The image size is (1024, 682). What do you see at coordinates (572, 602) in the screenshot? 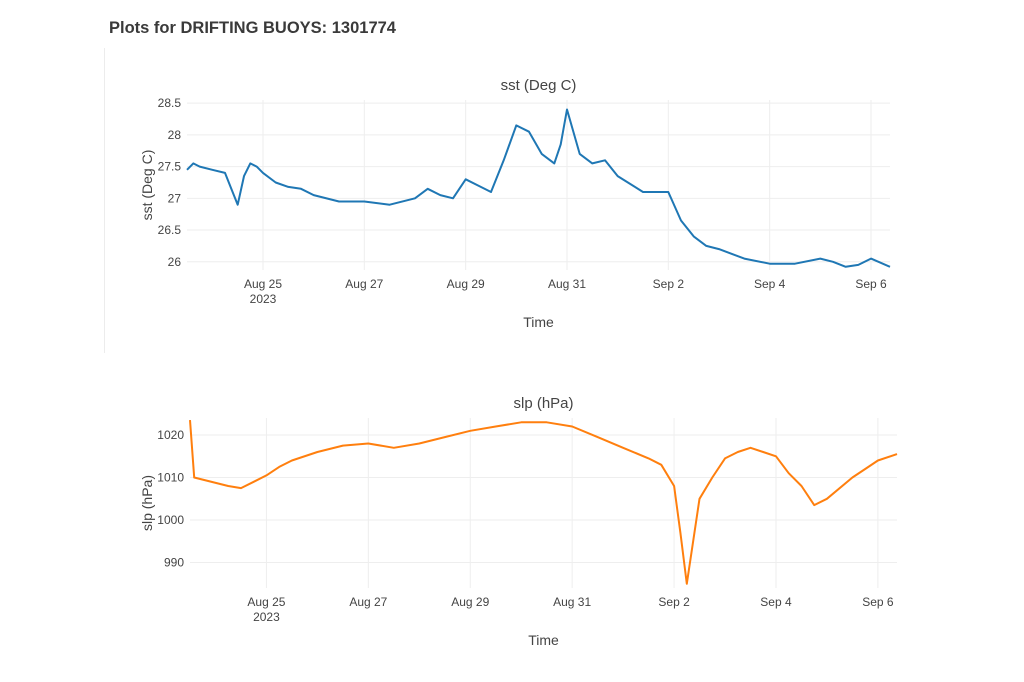
I see `slp-xtick-label: Aug 31` at bounding box center [572, 602].